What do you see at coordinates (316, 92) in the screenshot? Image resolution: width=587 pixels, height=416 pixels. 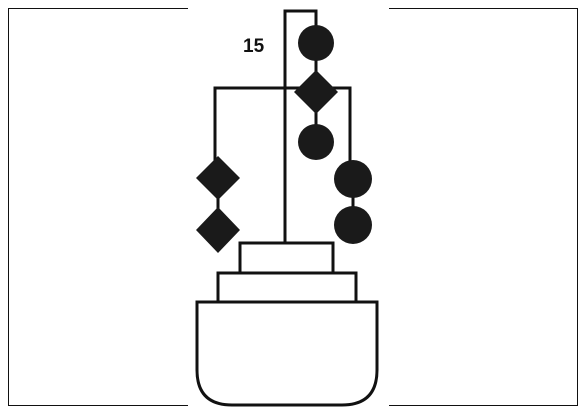 I see `diamond-center` at bounding box center [316, 92].